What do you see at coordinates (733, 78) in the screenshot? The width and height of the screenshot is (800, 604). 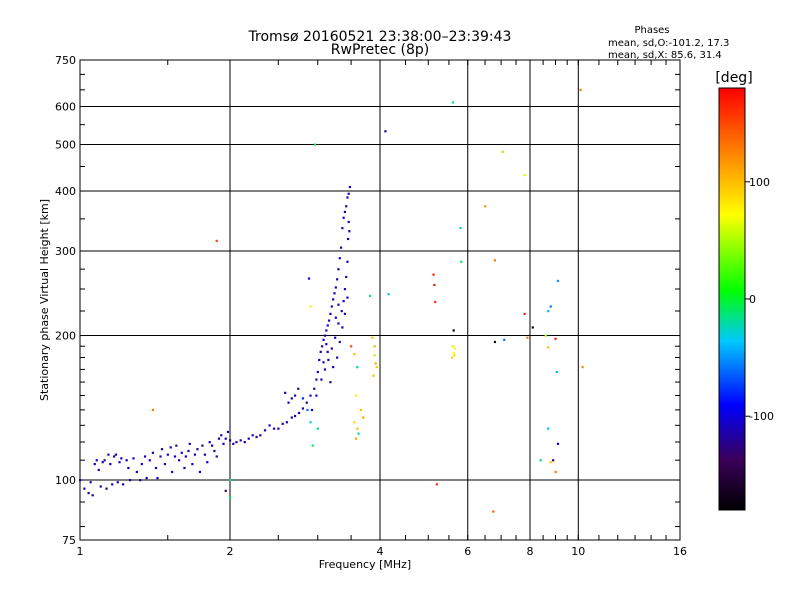 I see `colorbar-label: [deg]` at bounding box center [733, 78].